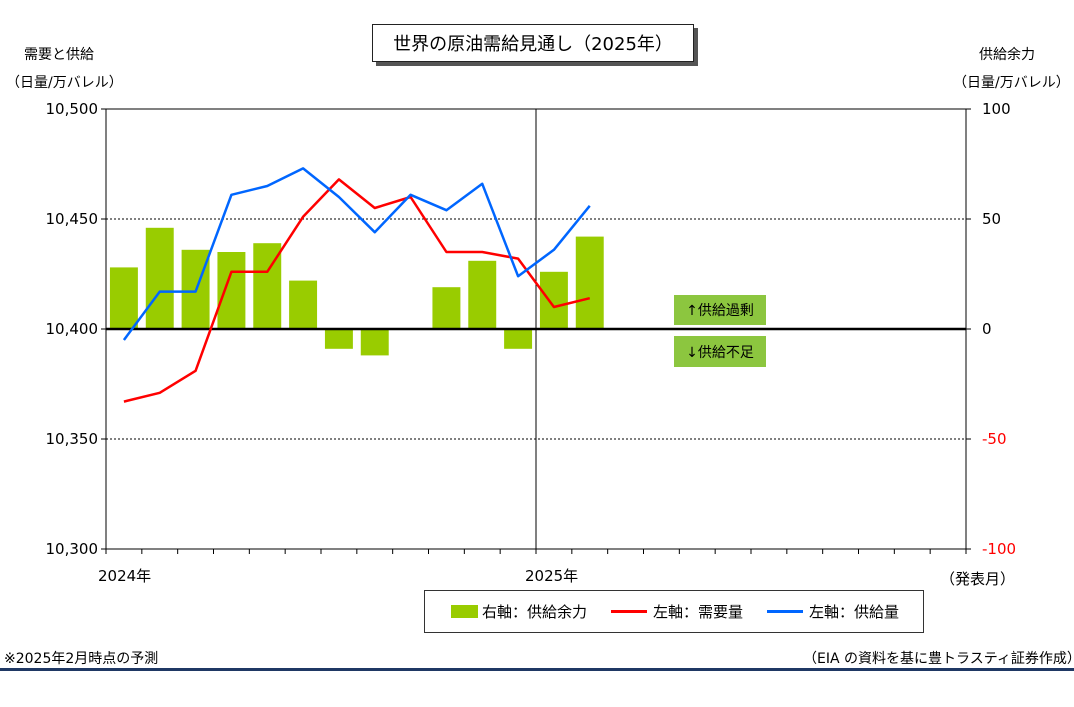 Image resolution: width=1074 pixels, height=707 pixels. I want to click on legend-item-demand: 左軸：需要量, so click(677, 611).